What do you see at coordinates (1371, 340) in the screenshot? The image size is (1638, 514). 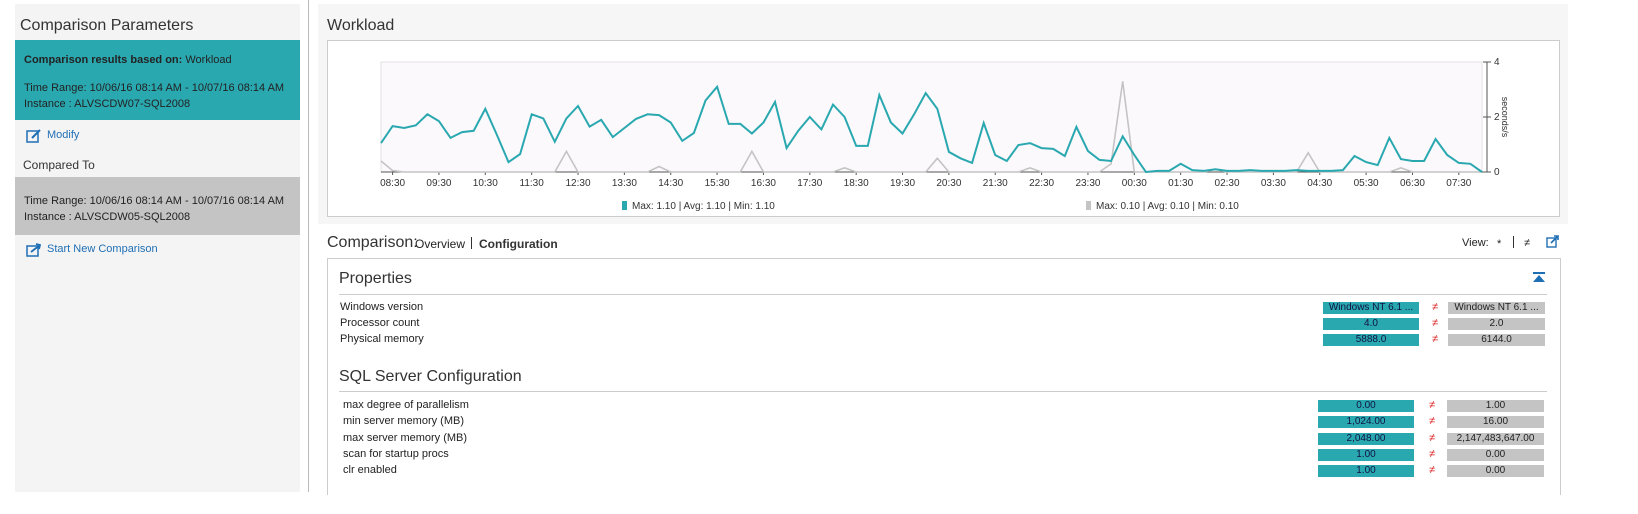 I see `value-primary: 5888.0` at bounding box center [1371, 340].